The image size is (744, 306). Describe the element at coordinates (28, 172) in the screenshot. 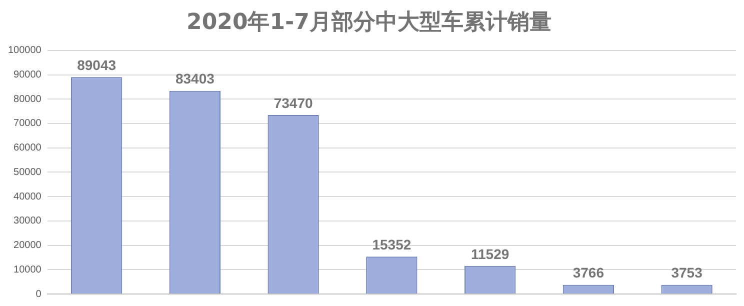

I see `y-tick-label: 50000` at that location.